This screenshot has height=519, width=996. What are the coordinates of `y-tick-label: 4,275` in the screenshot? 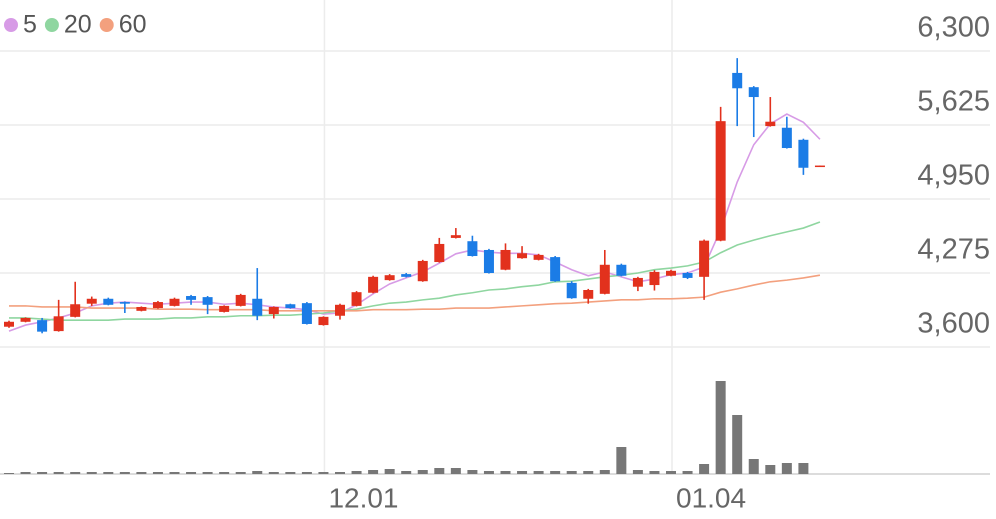 It's located at (953, 250).